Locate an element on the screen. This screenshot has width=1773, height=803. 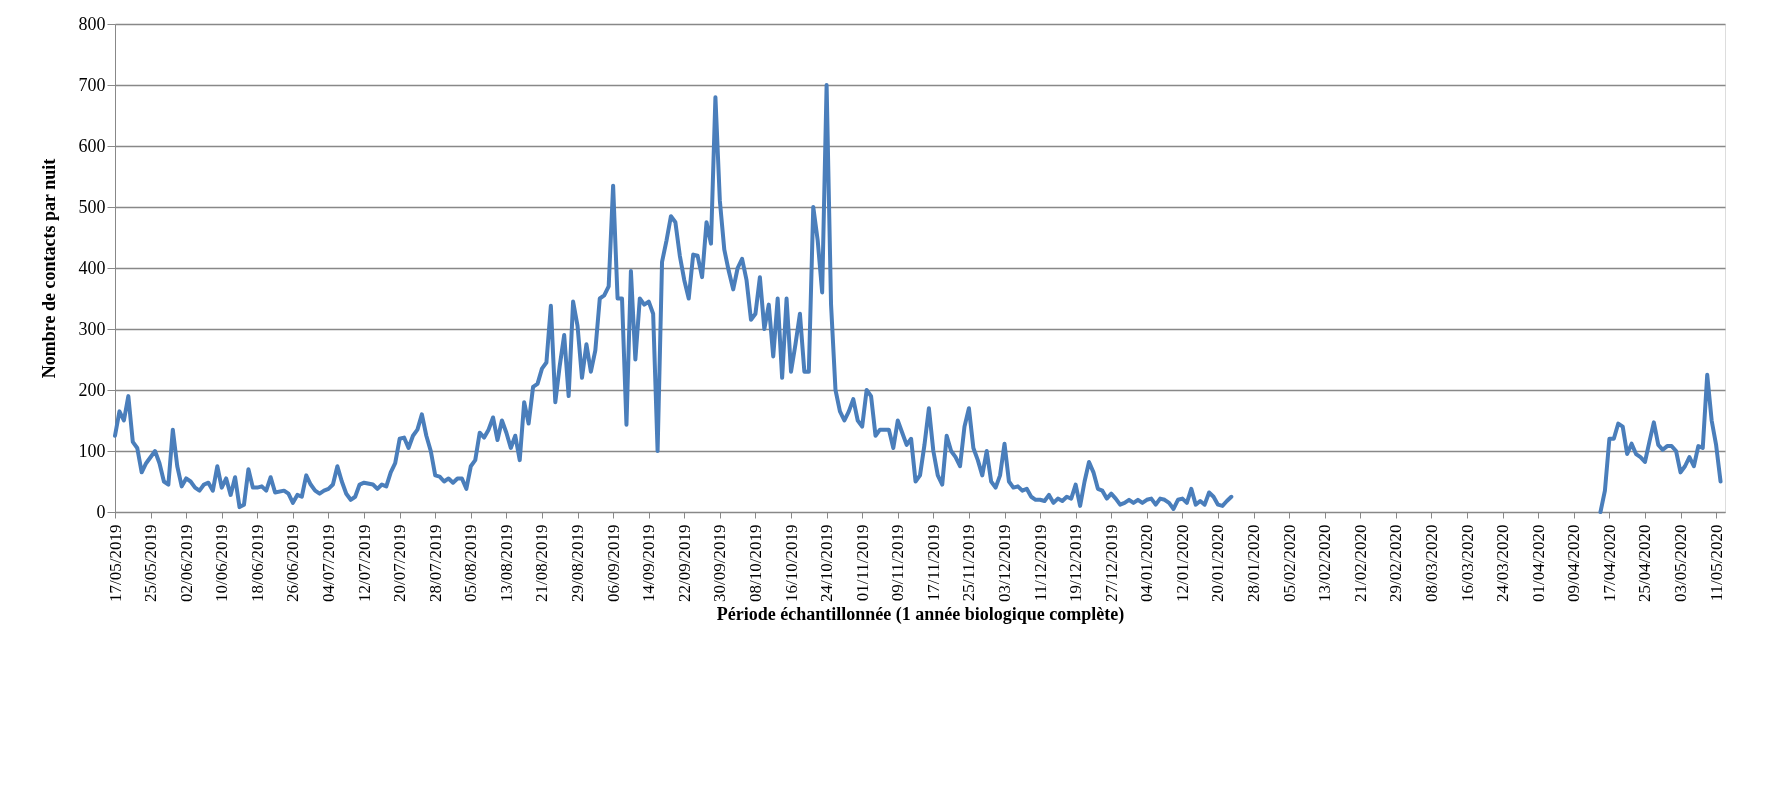
x-tick-label: 19/12/2019 is located at coordinates (1076, 563).